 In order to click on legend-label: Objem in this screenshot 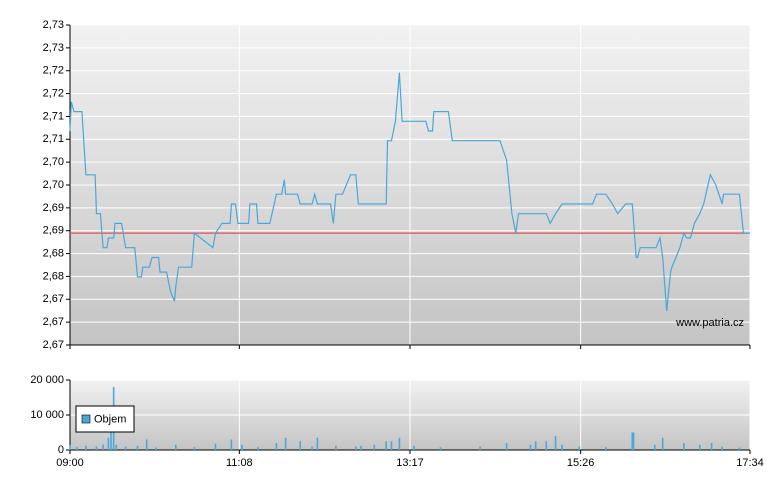, I will do `click(110, 419)`.